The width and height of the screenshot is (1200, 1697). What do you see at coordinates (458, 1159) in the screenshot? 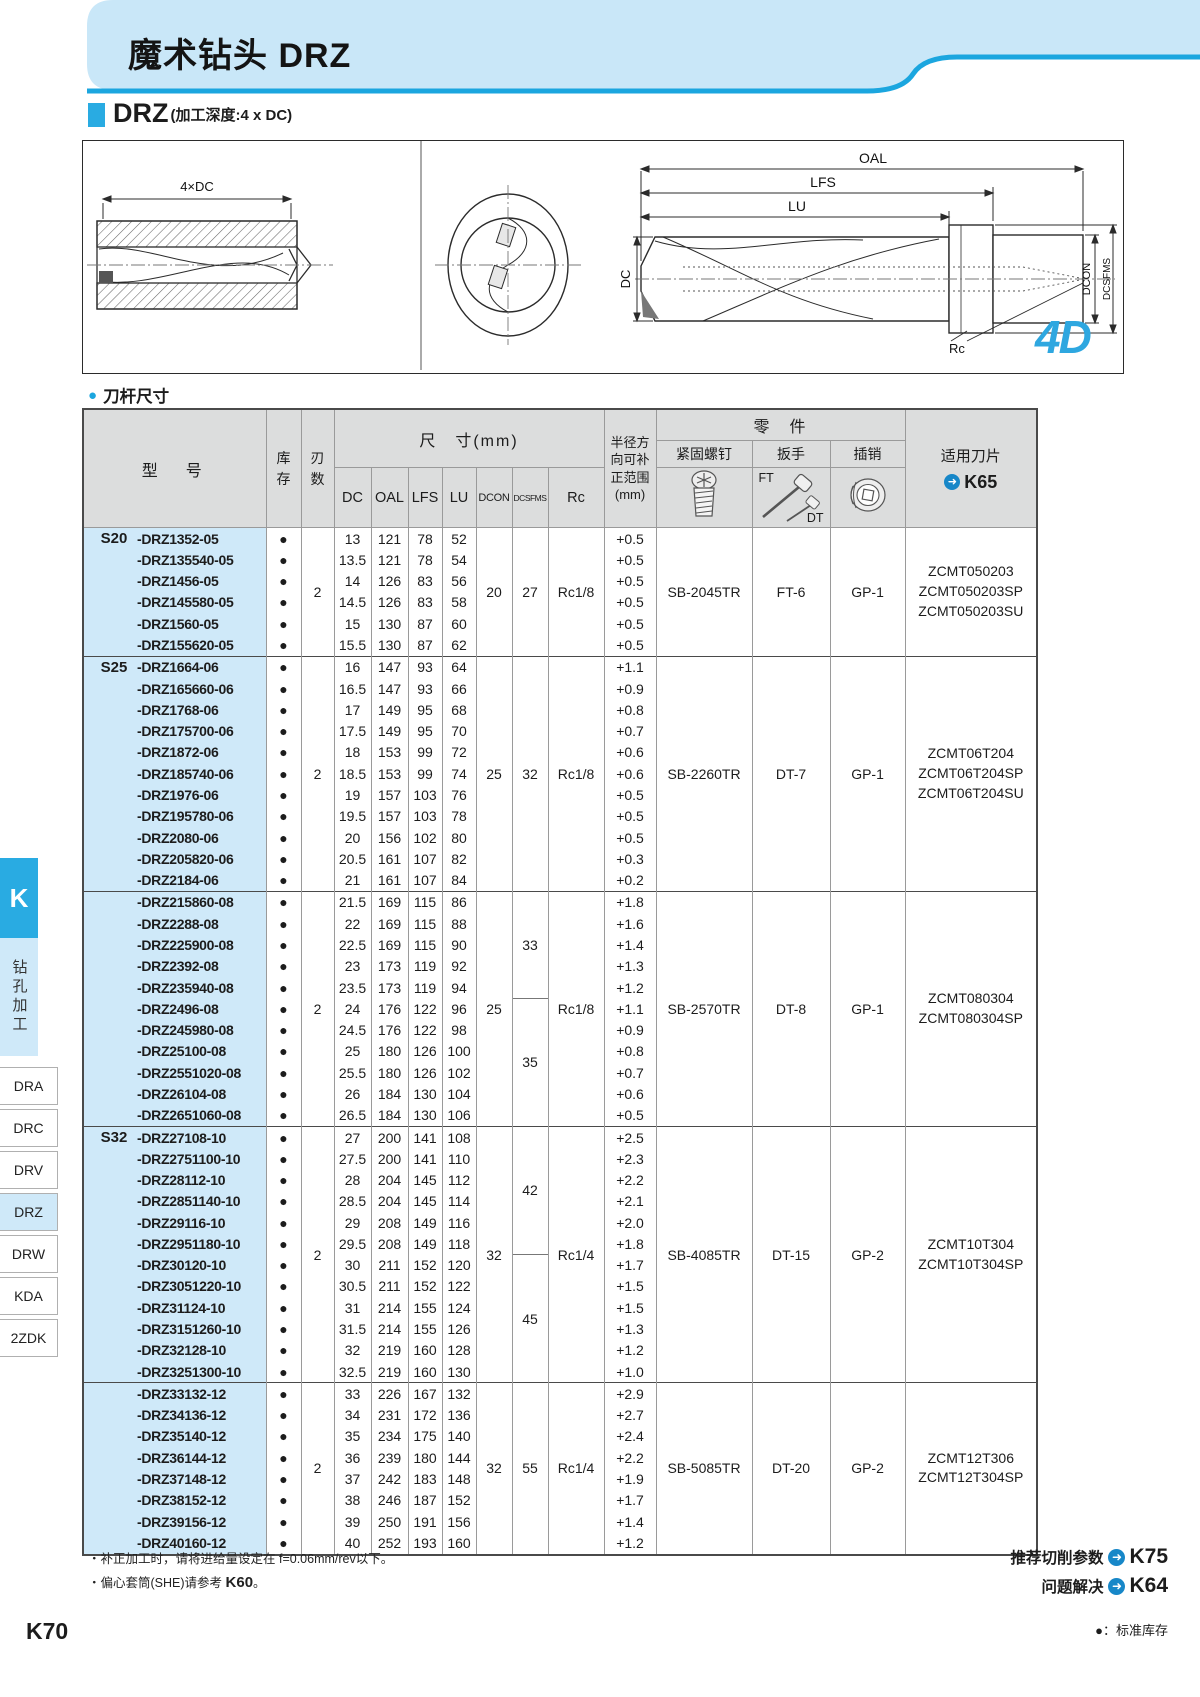
I see `lu-cell: 110` at bounding box center [458, 1159].